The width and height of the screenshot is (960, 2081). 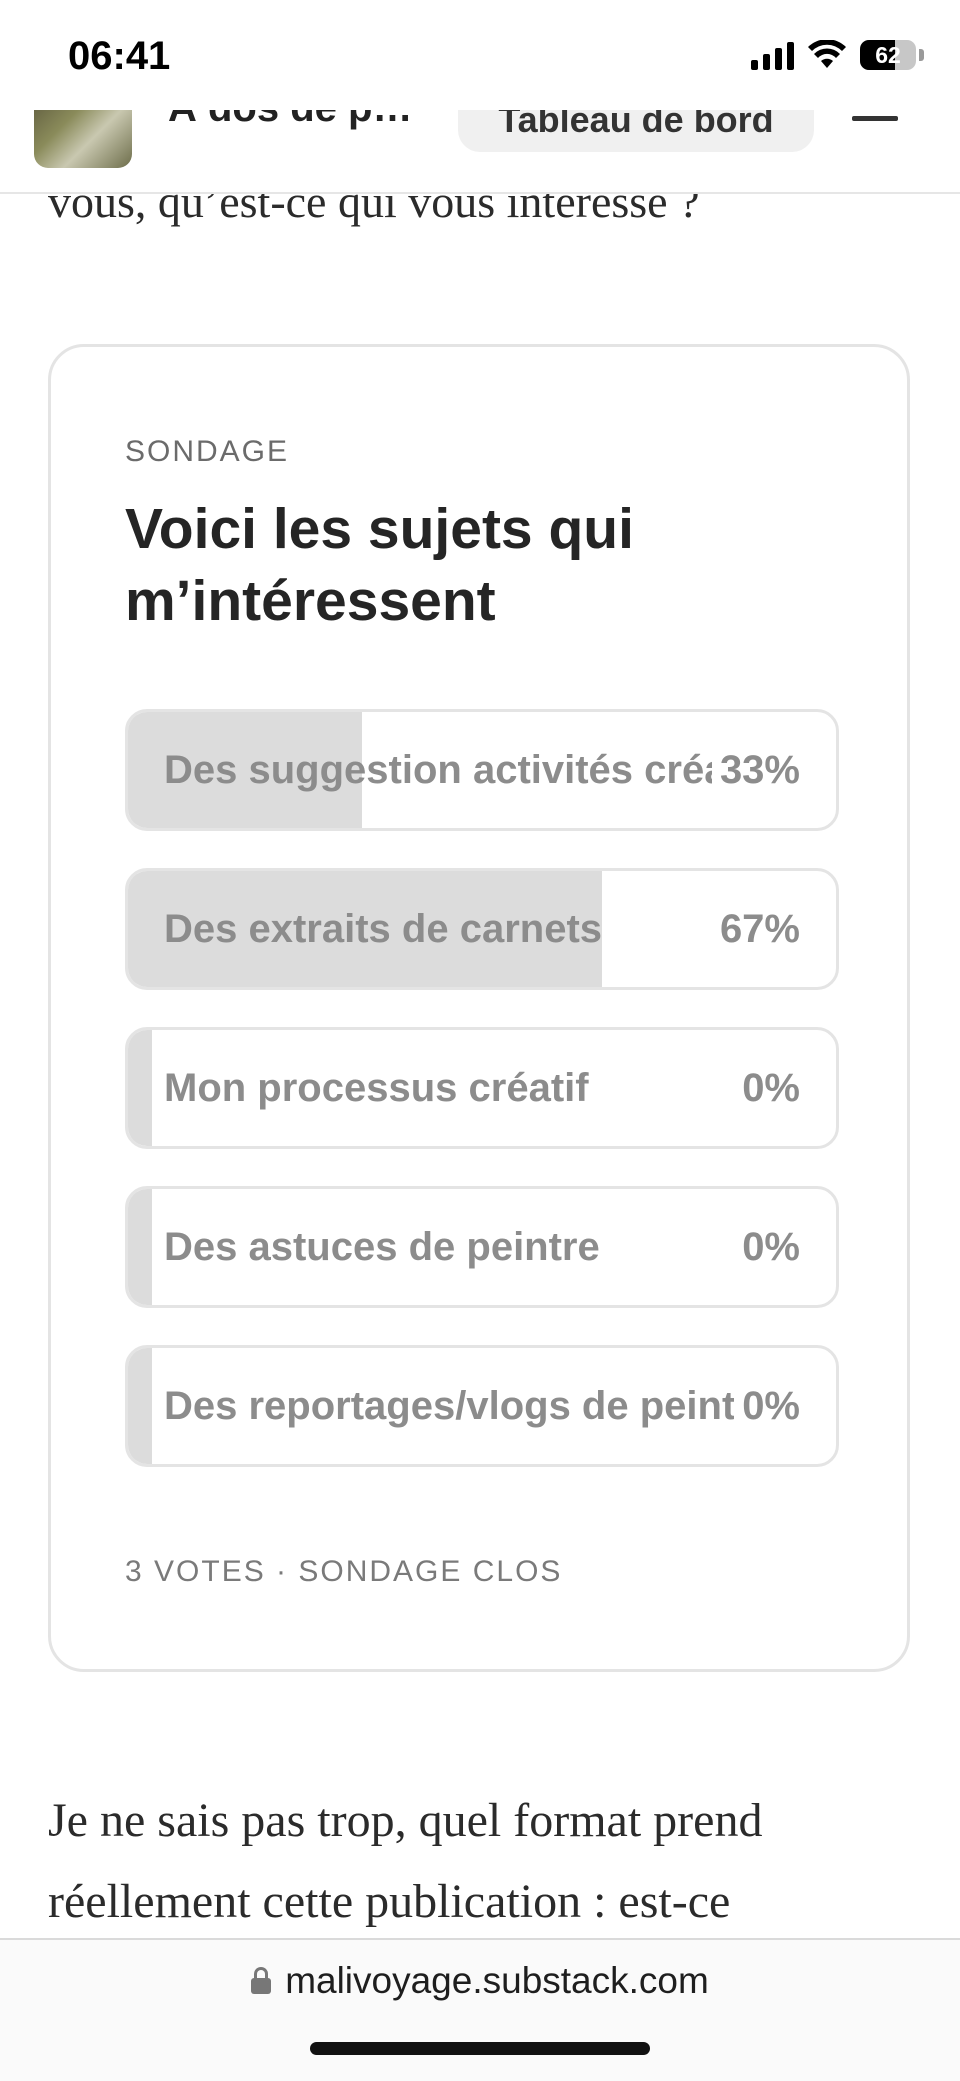 What do you see at coordinates (875, 131) in the screenshot?
I see `menu-icon` at bounding box center [875, 131].